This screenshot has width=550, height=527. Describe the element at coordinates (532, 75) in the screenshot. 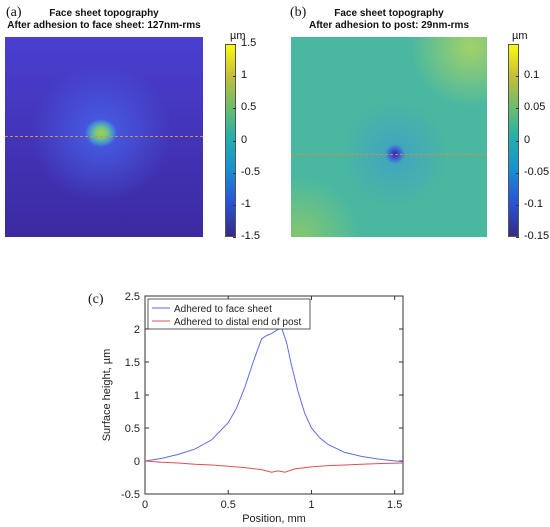

I see `panel-b-colorbar-tick-label: 0.1` at that location.